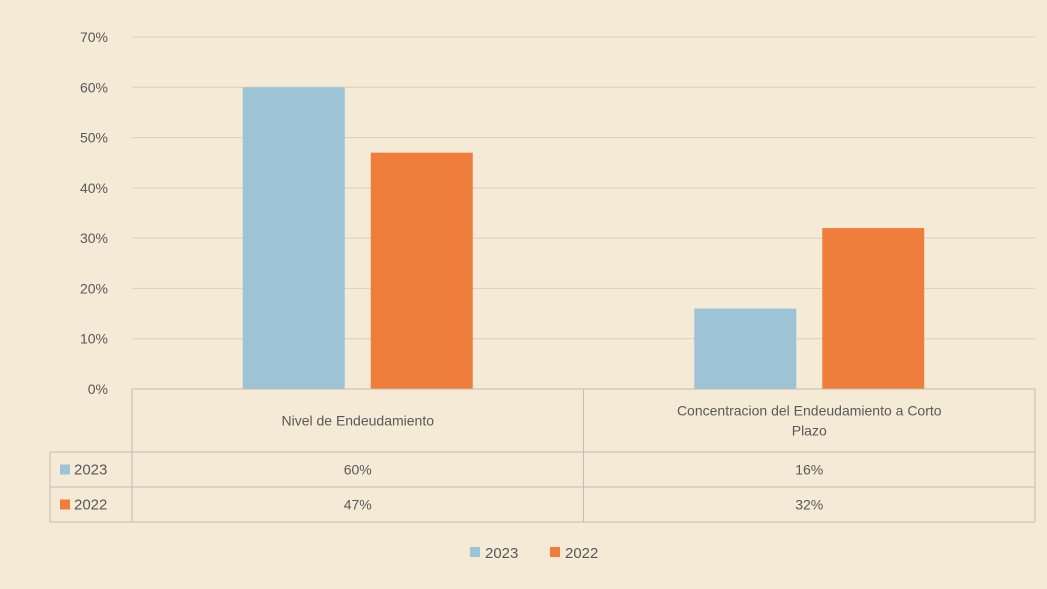  Describe the element at coordinates (501, 553) in the screenshot. I see `legend-label: 2023` at that location.